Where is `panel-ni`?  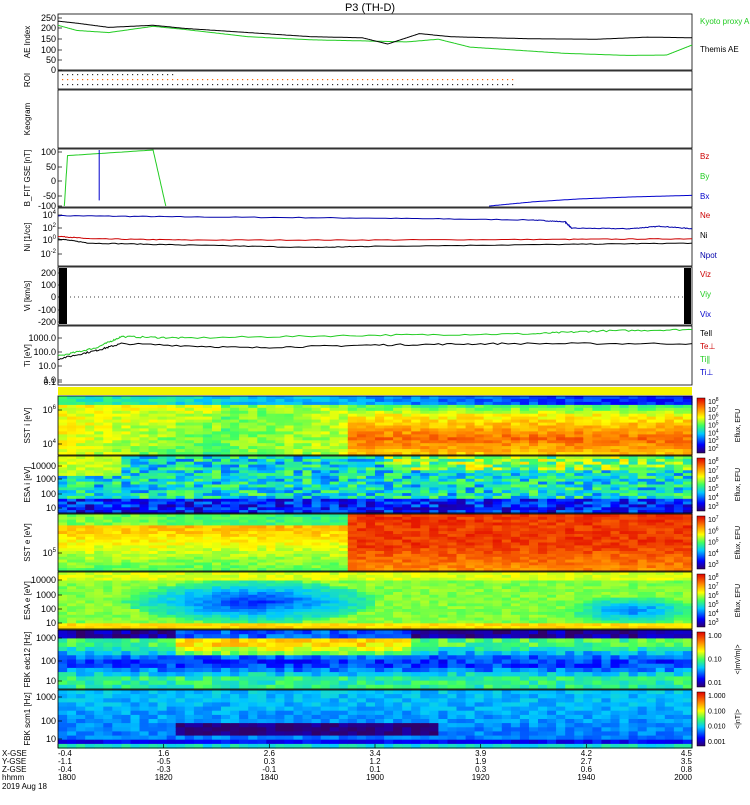
panel-ni is located at coordinates (375, 237).